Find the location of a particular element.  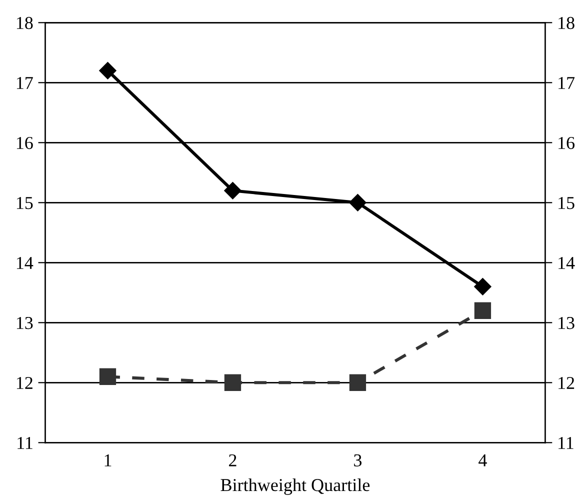

y-tick-label: 17 is located at coordinates (24, 82).